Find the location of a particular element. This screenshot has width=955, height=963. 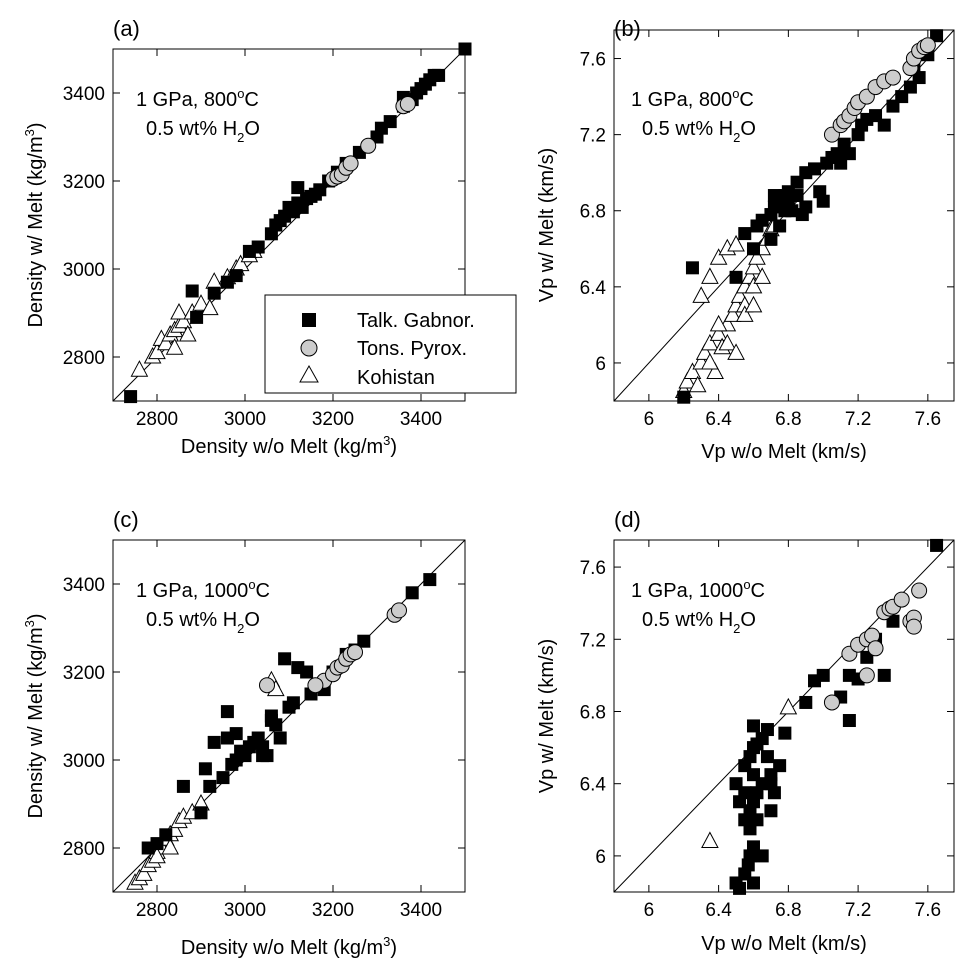

y-tick-label: 7.2 is located at coordinates (593, 136).